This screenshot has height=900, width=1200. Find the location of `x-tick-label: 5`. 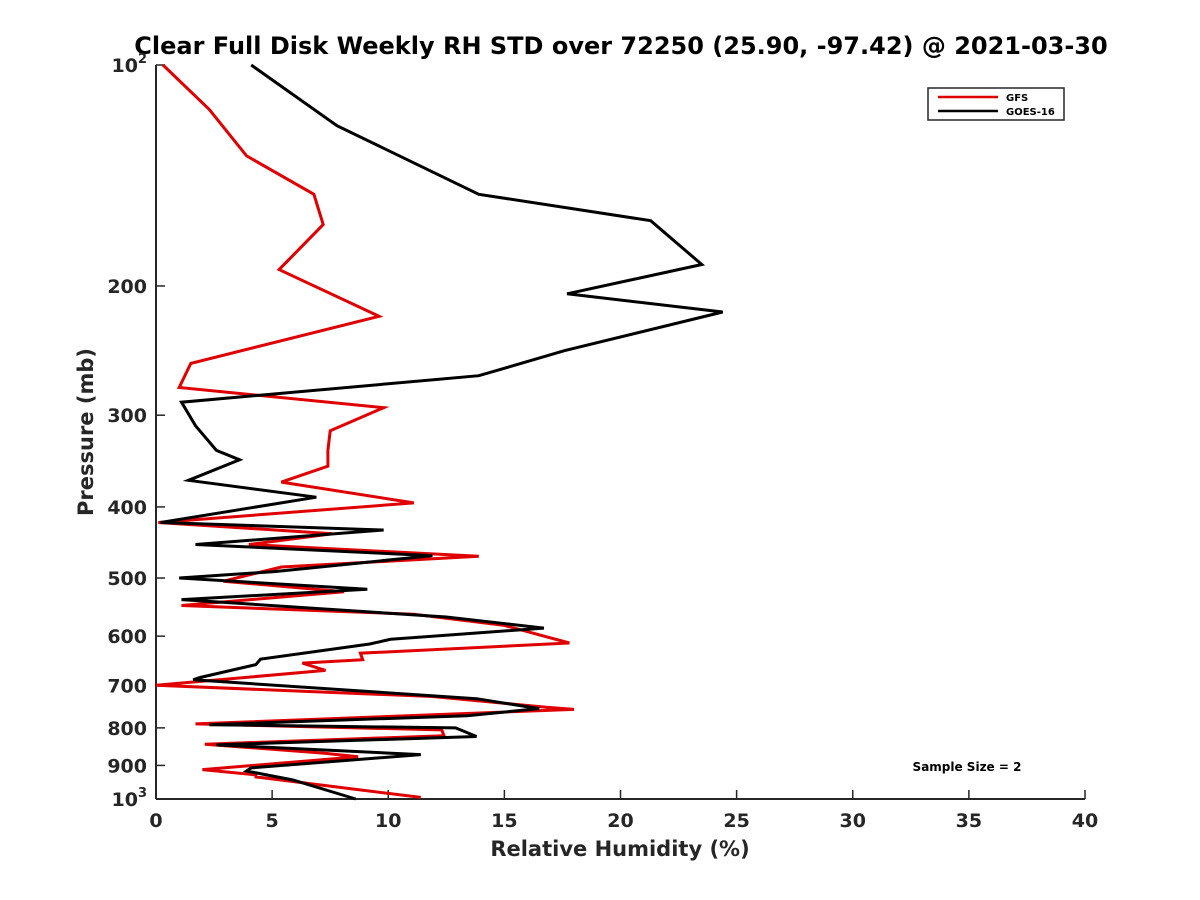

x-tick-label: 5 is located at coordinates (272, 821).